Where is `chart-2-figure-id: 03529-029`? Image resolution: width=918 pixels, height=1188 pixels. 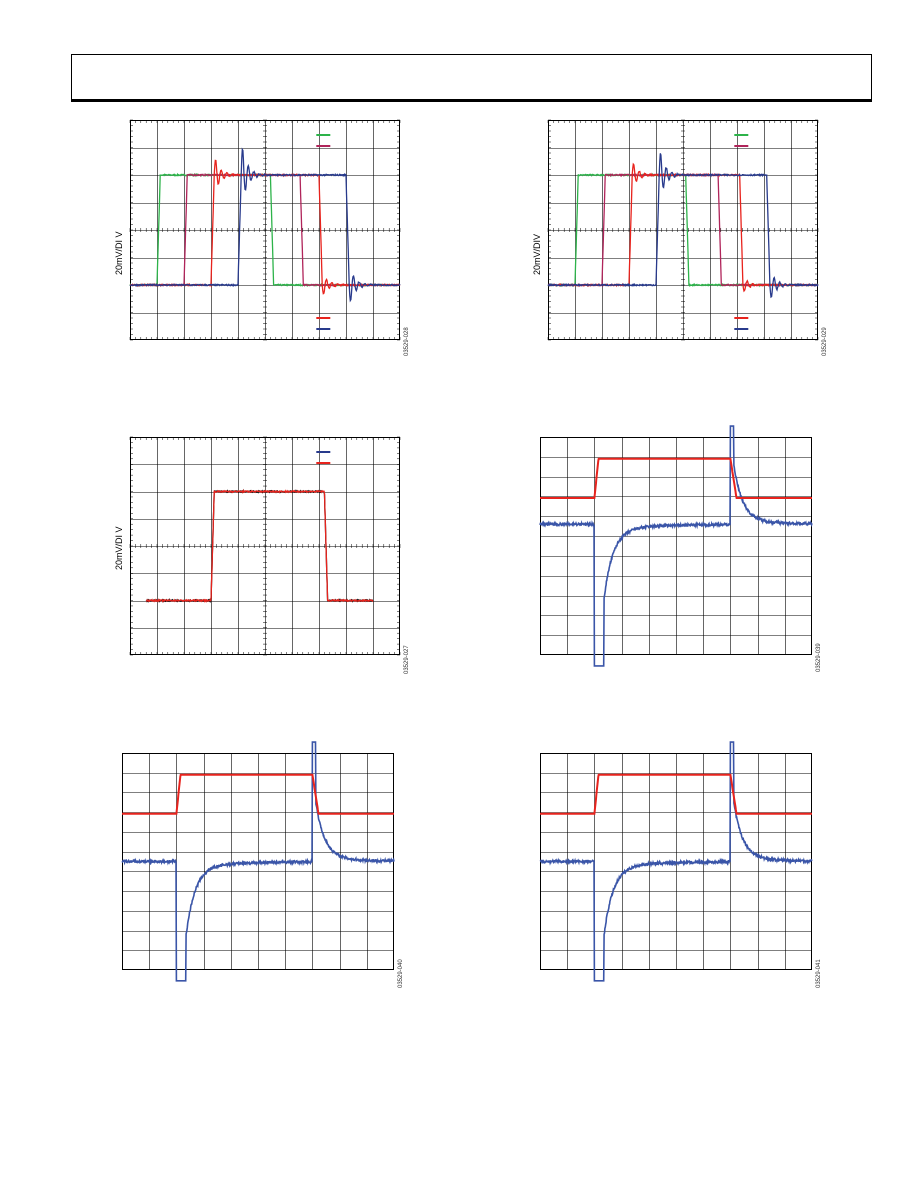 chart-2-figure-id: 03529-029 is located at coordinates (825, 341).